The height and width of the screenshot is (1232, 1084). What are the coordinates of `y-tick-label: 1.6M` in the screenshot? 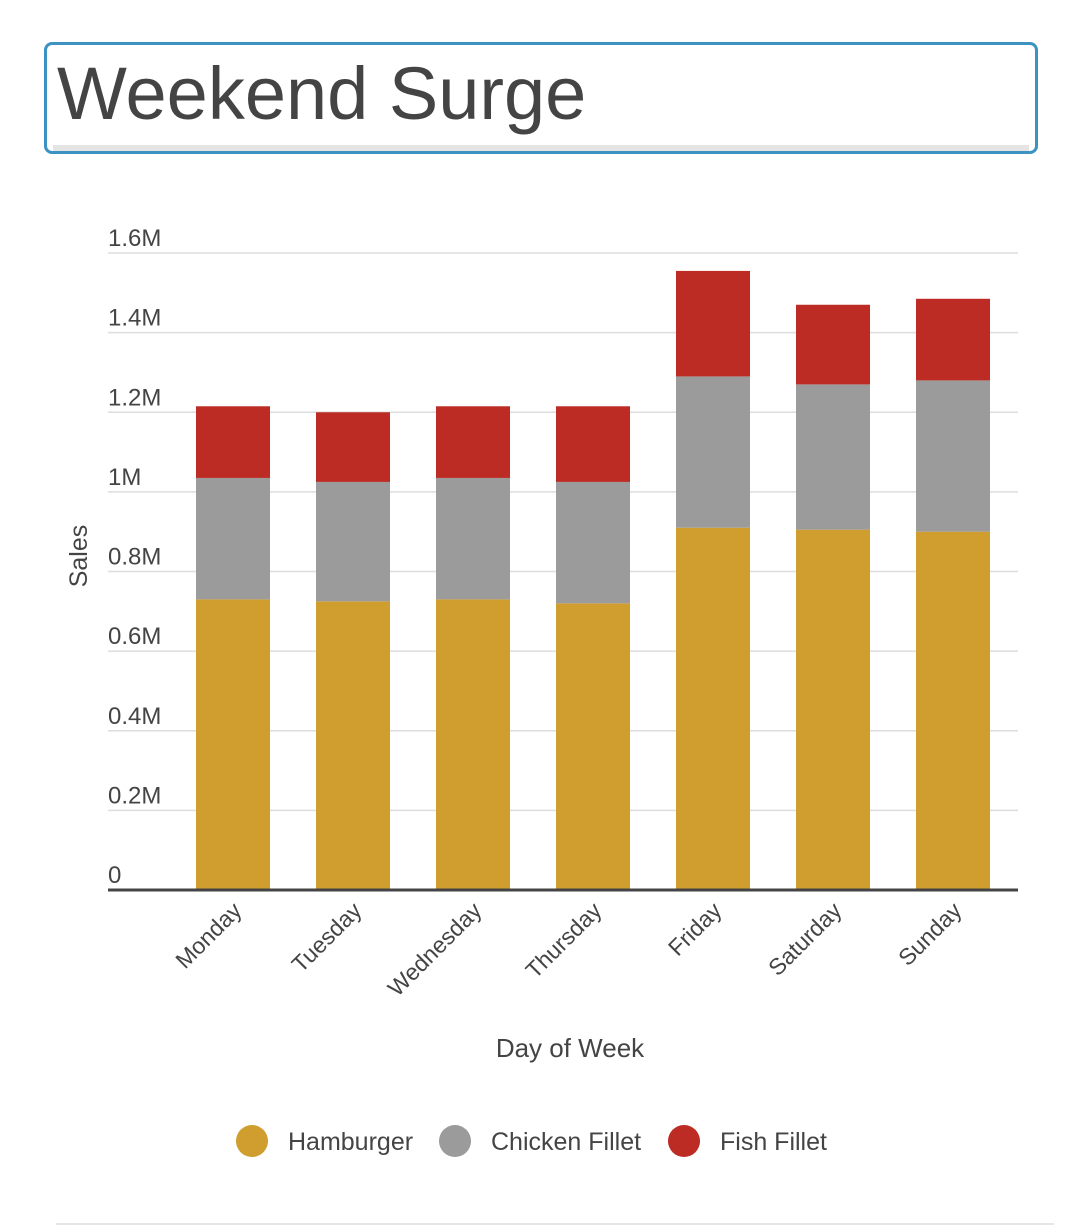 It's located at (134, 238).